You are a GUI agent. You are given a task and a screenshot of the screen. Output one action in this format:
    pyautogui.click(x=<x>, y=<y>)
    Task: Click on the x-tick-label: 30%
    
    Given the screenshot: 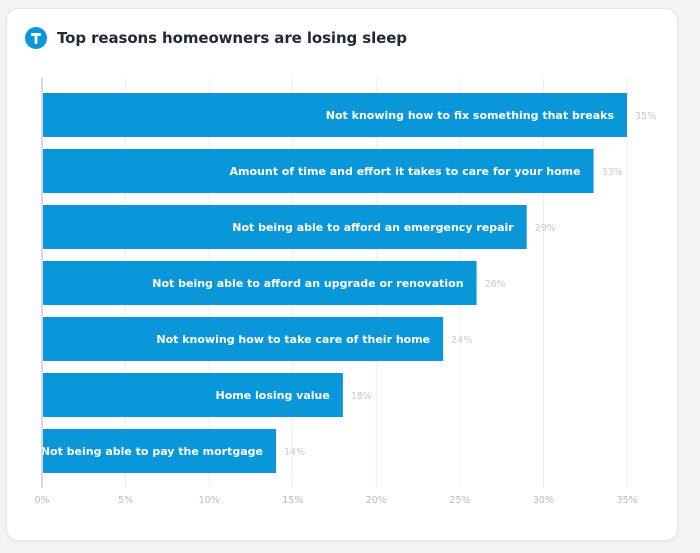 What is the action you would take?
    pyautogui.click(x=543, y=500)
    